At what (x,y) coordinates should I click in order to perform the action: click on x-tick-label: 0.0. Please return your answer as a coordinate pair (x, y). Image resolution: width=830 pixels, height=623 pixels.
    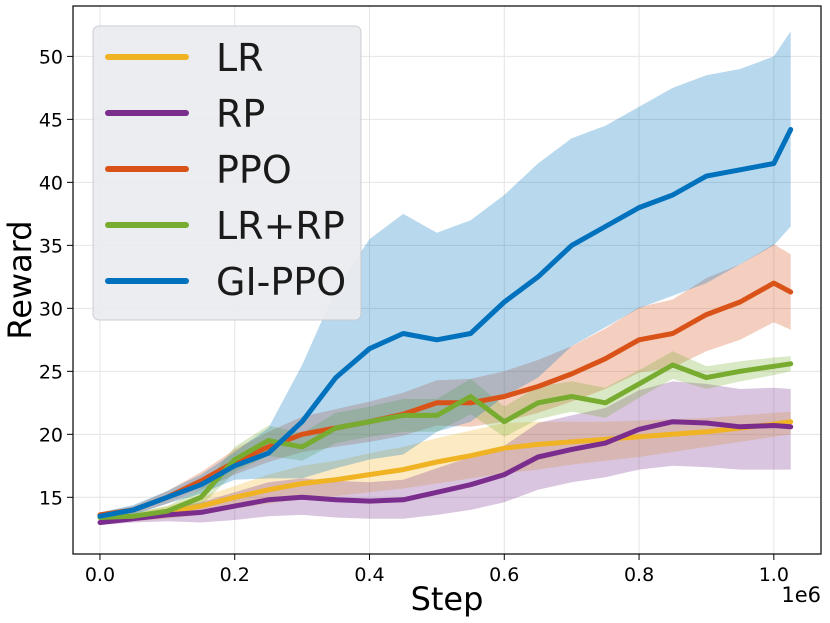
    Looking at the image, I should click on (100, 575).